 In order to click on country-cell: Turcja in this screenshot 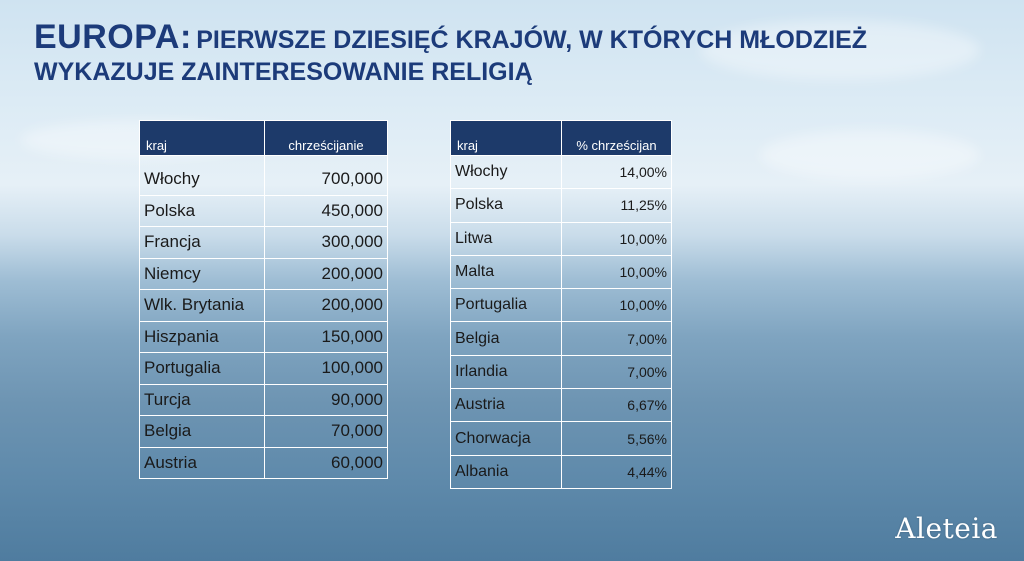, I will do `click(202, 399)`.